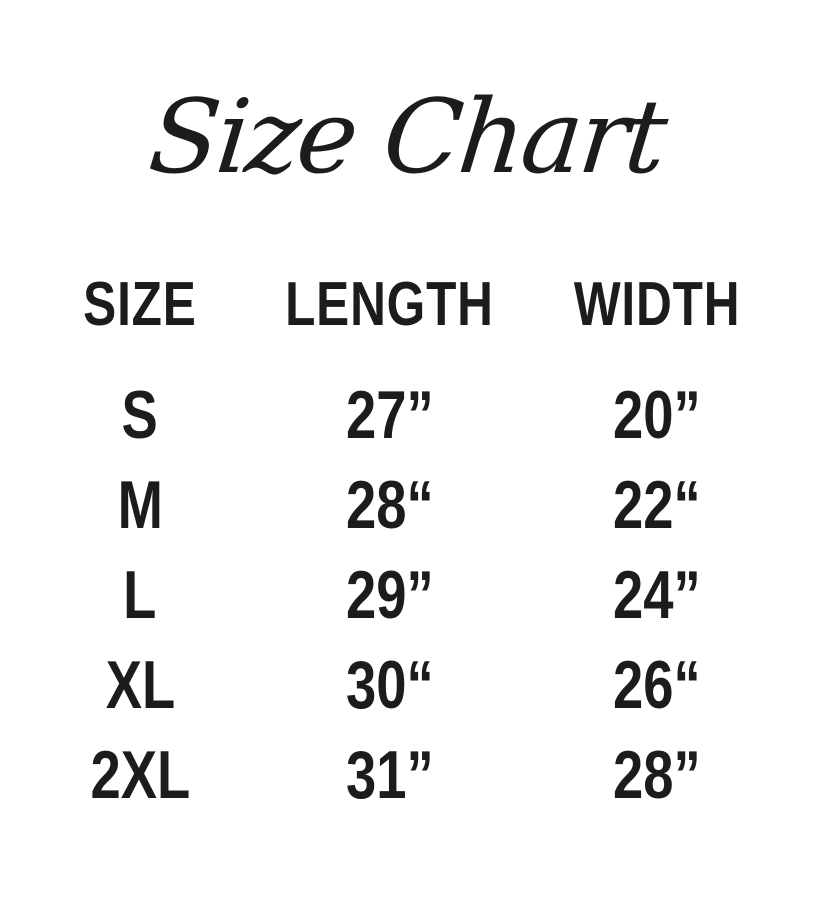 The height and width of the screenshot is (917, 814). I want to click on width-cell: 22“, so click(657, 505).